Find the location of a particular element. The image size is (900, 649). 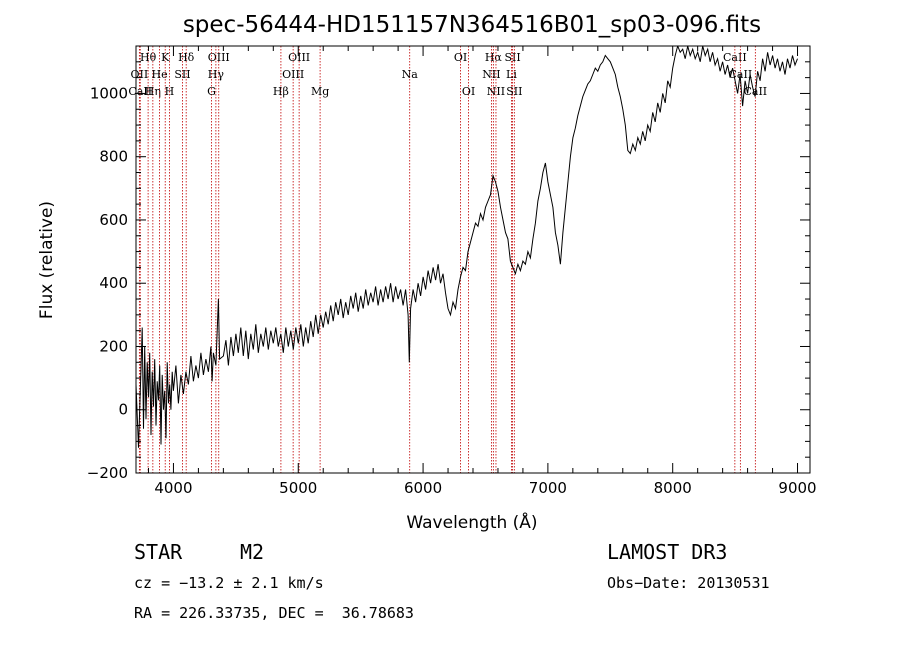

observation-date: Obs−Date: 20130531 is located at coordinates (688, 583).